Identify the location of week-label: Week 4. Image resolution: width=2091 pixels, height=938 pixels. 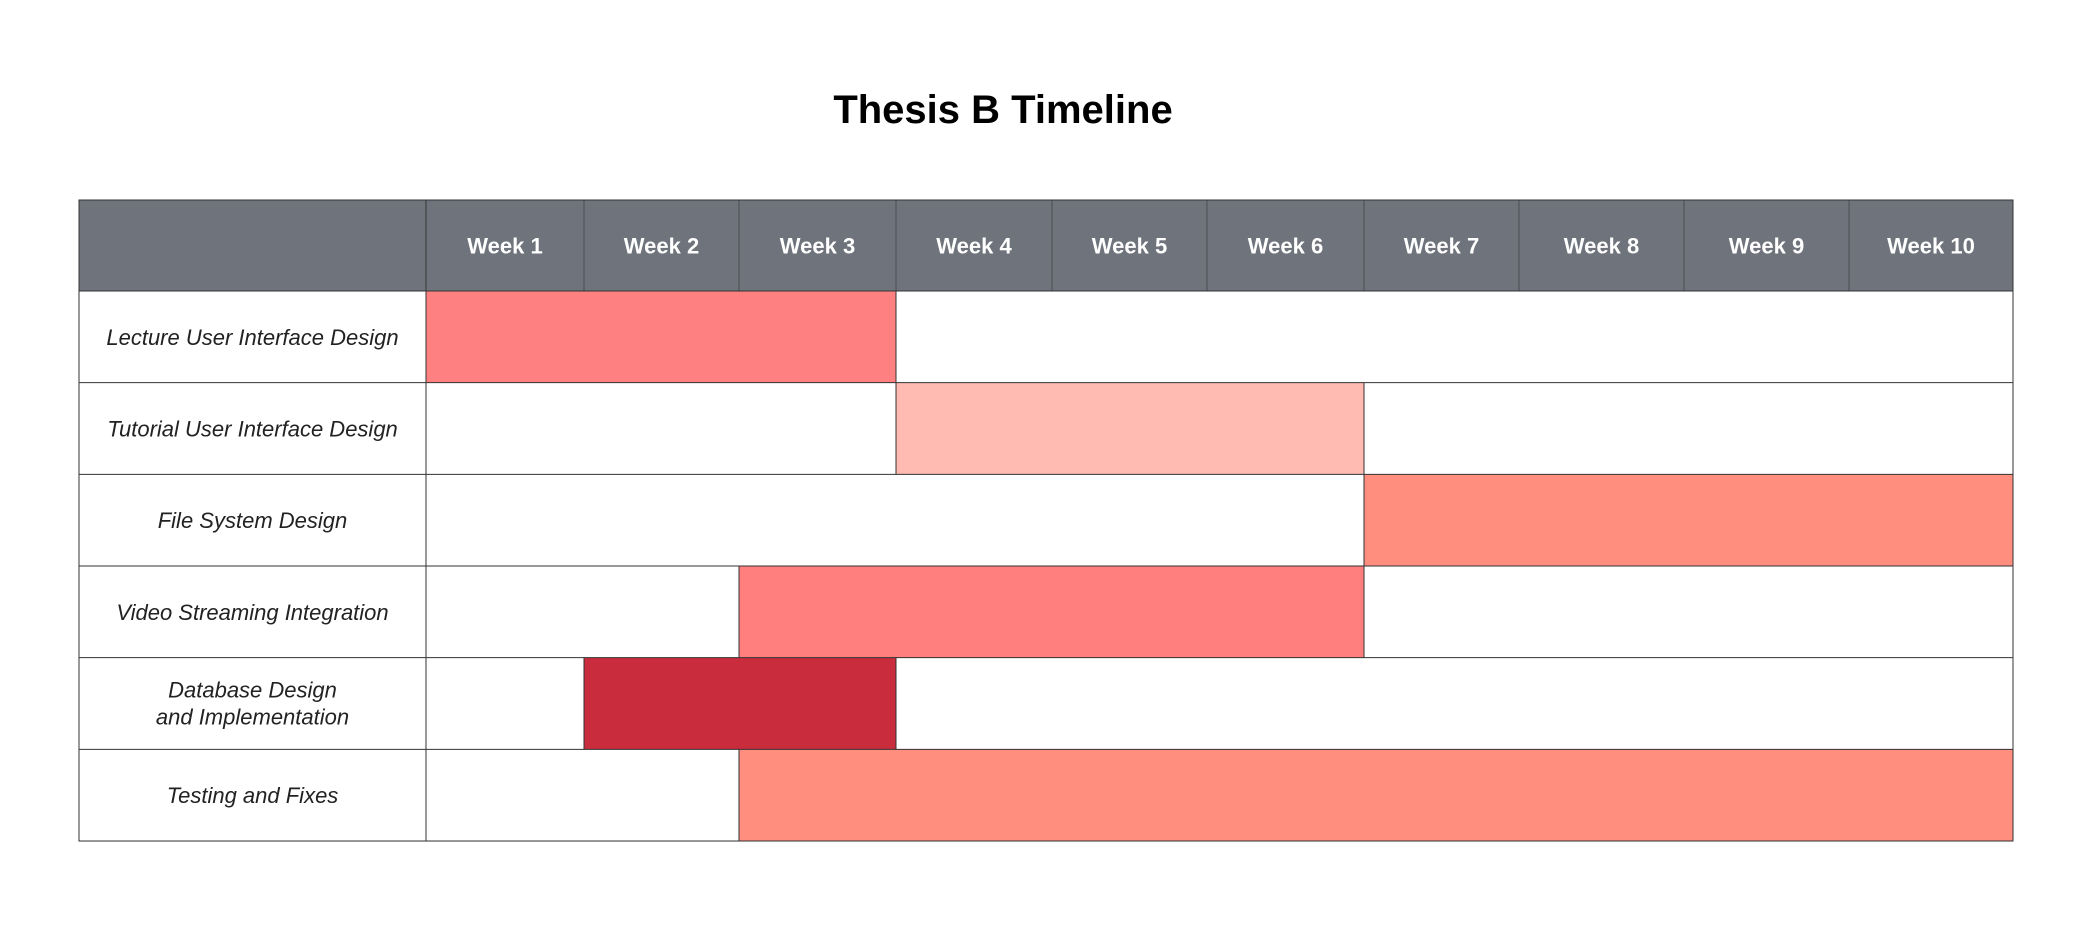
(974, 246).